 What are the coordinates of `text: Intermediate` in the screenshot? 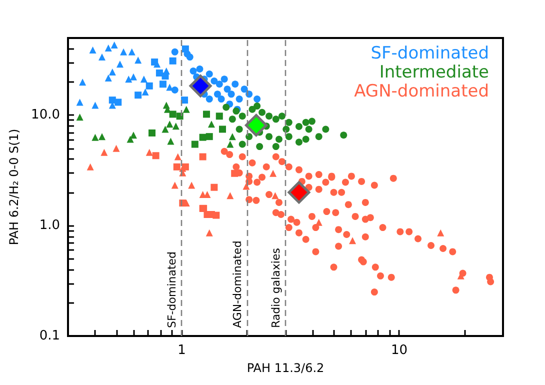 It's located at (434, 72).